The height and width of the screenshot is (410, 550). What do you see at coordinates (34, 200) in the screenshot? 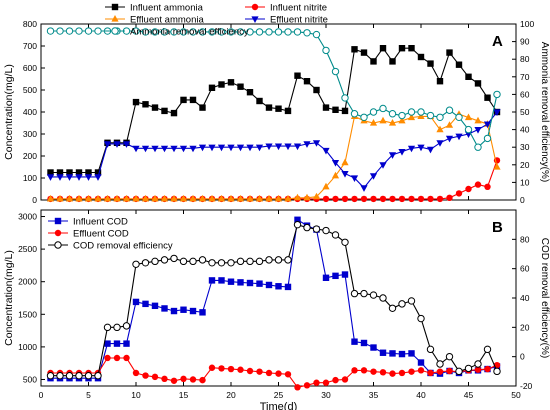
I see `y-left-tick-label: 0` at bounding box center [34, 200].